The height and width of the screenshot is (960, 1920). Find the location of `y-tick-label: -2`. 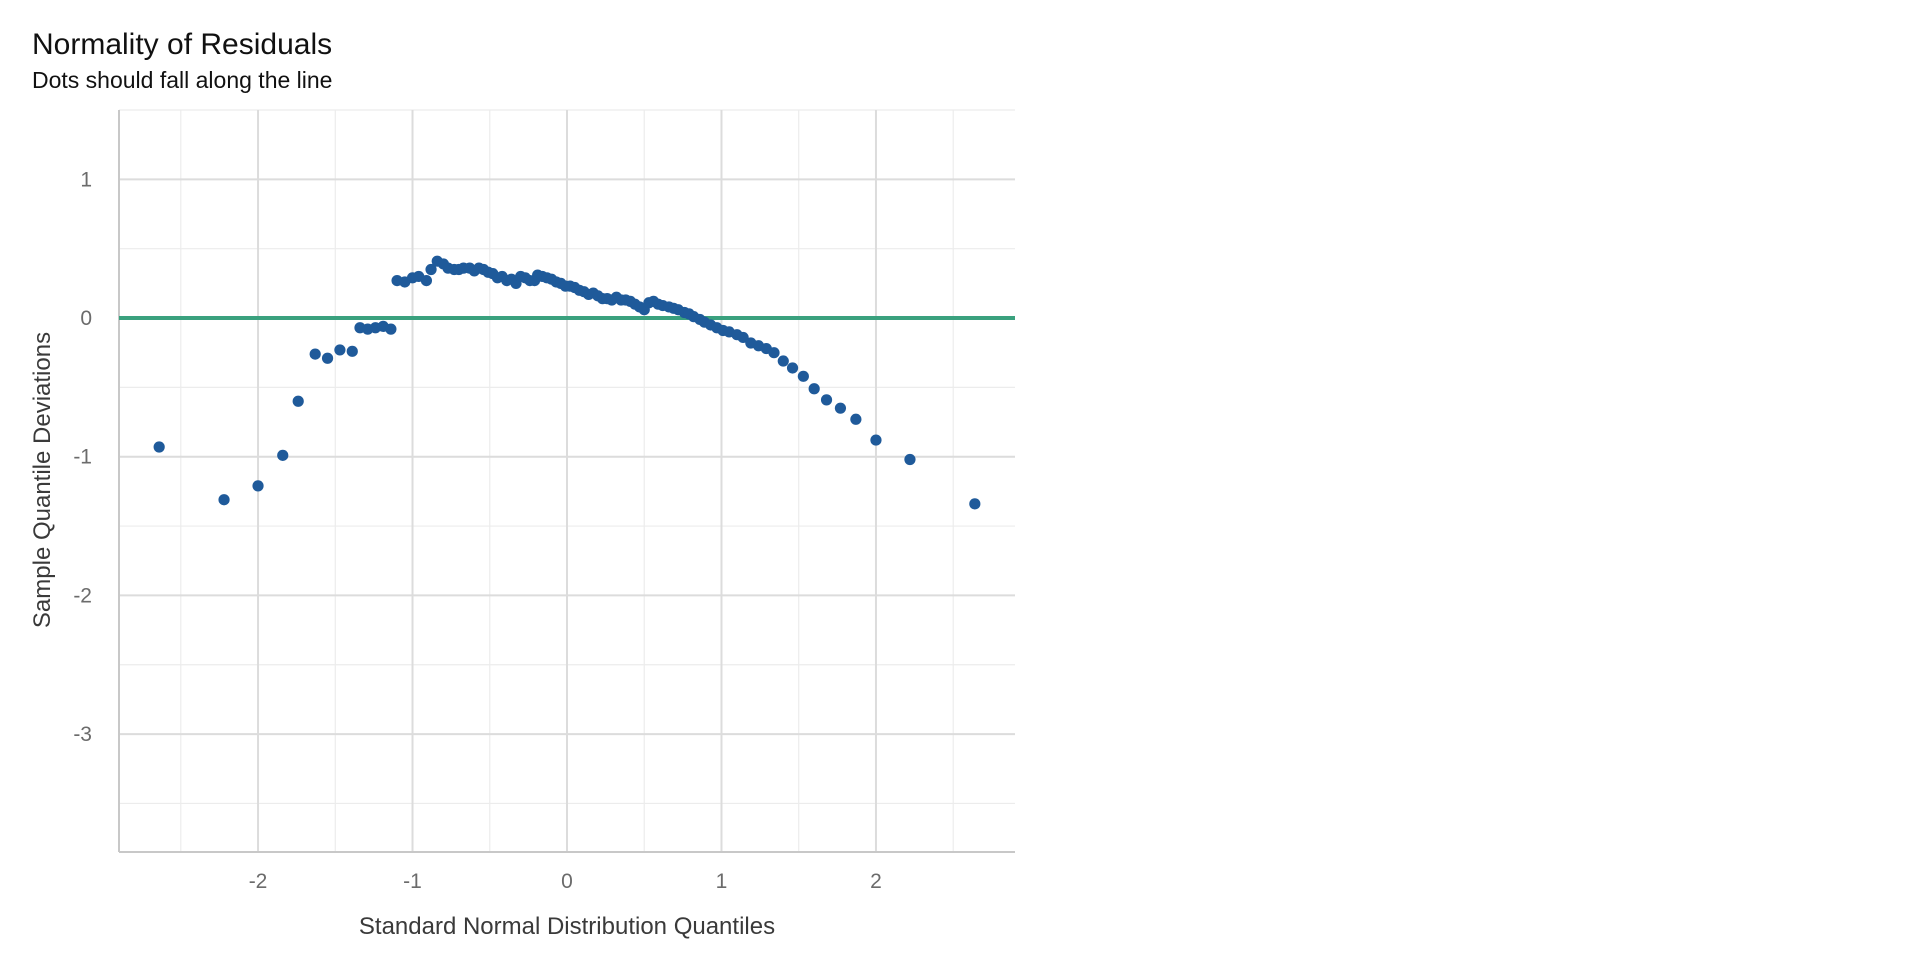

y-tick-label: -2 is located at coordinates (82, 595).